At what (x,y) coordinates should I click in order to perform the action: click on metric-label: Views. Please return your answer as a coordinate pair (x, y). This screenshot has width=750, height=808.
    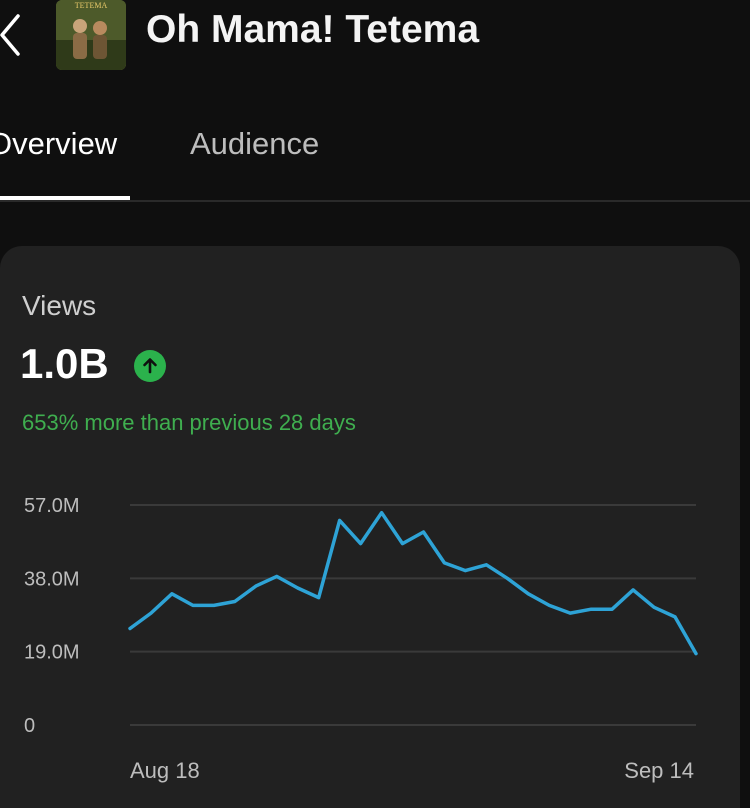
    Looking at the image, I should click on (59, 305).